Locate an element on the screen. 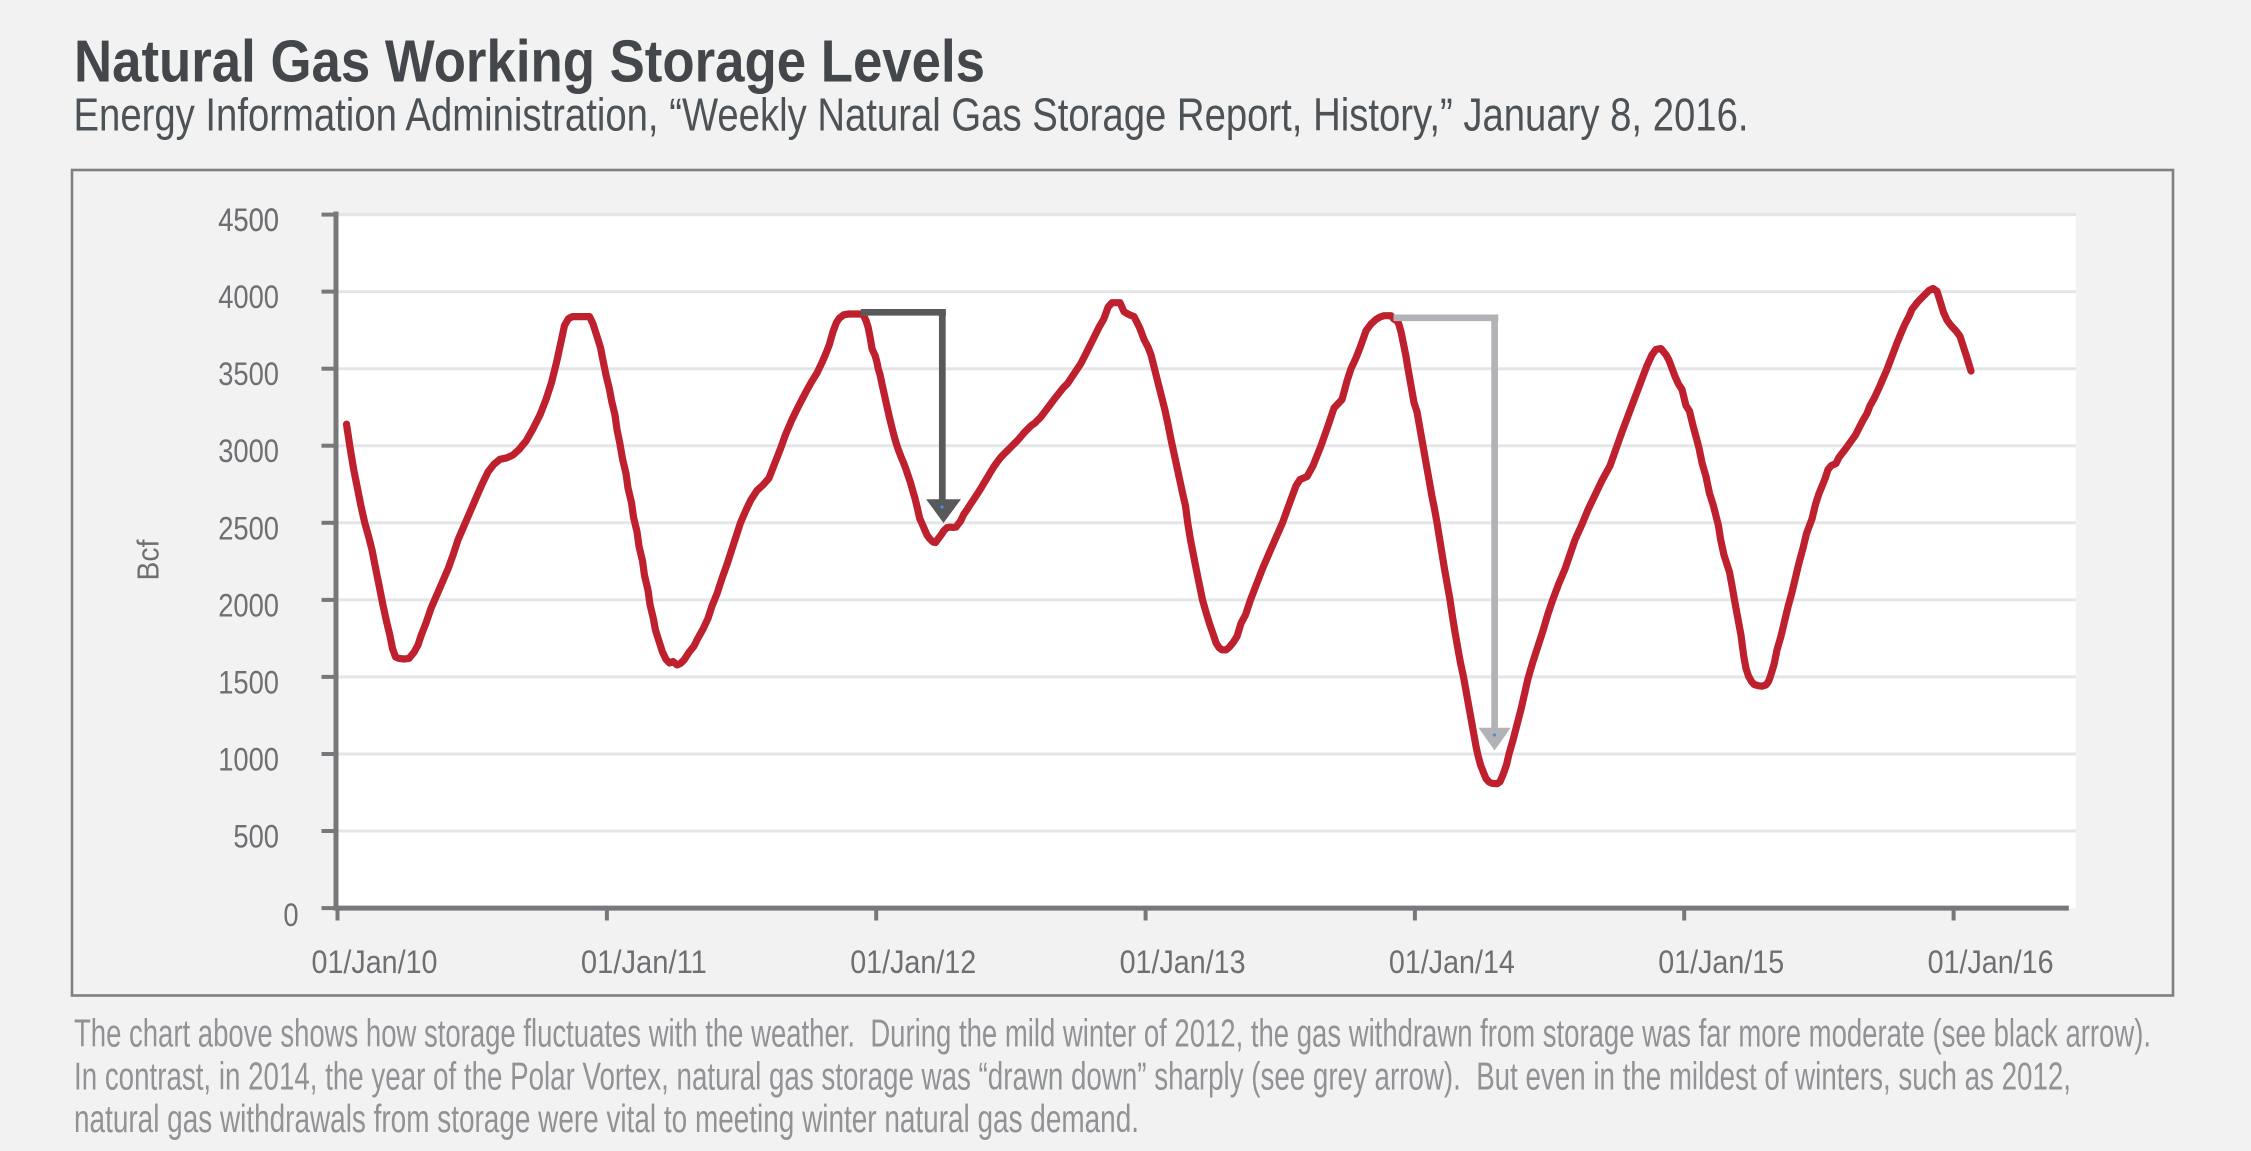 The height and width of the screenshot is (1151, 2251). svg-text:Natural Gas Working Storage Le: Natural Gas Working Storage Levels is located at coordinates (529, 62).